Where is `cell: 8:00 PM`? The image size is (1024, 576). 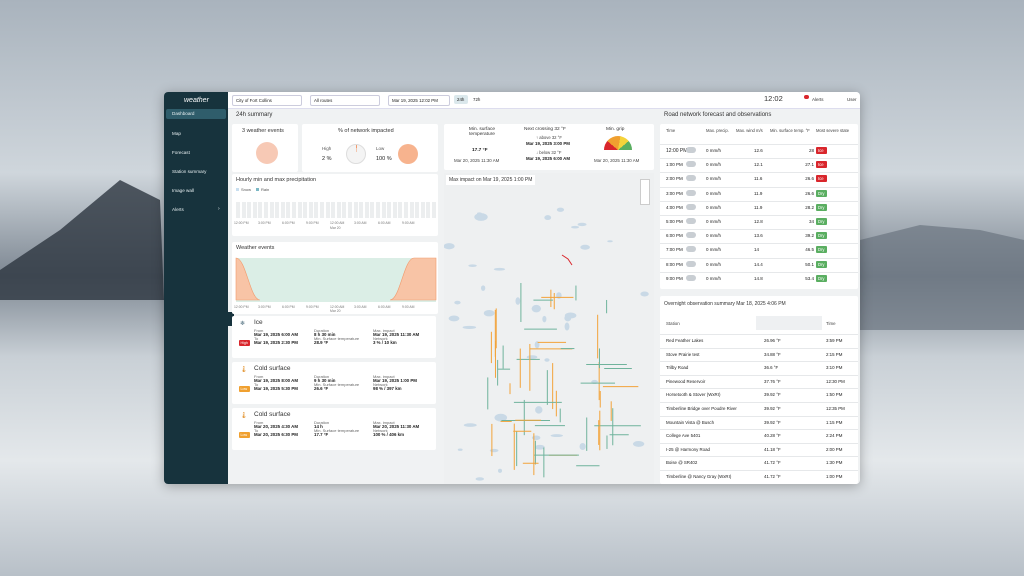
cell: 8:00 PM is located at coordinates (674, 264).